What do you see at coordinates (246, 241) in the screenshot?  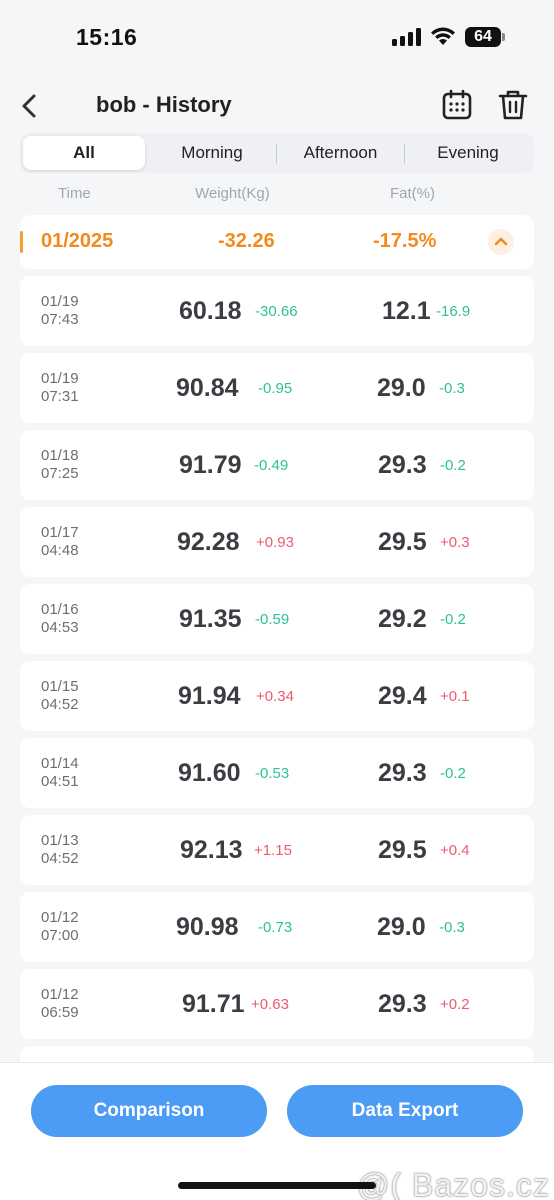 I see `month-weight-change: -32.26` at bounding box center [246, 241].